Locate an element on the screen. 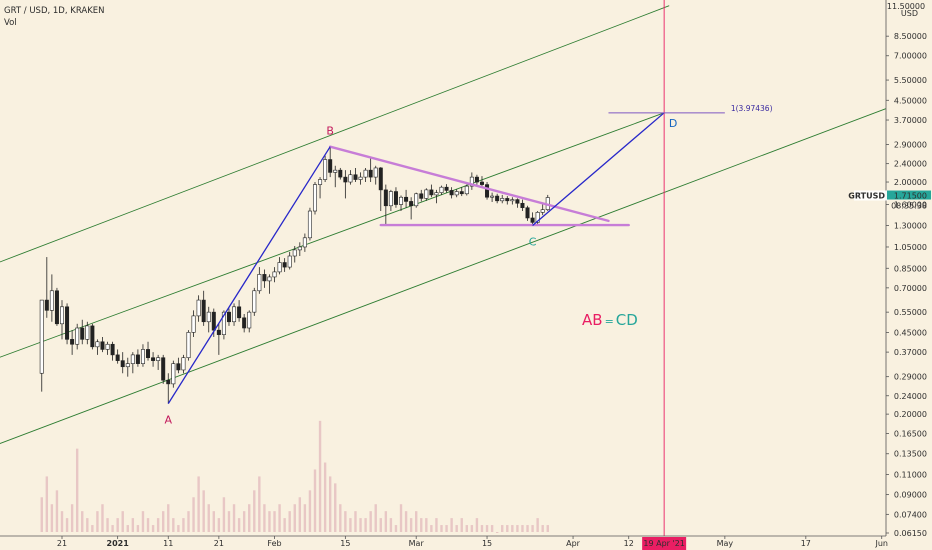  y-tick-label: 8.50000 is located at coordinates (910, 36).